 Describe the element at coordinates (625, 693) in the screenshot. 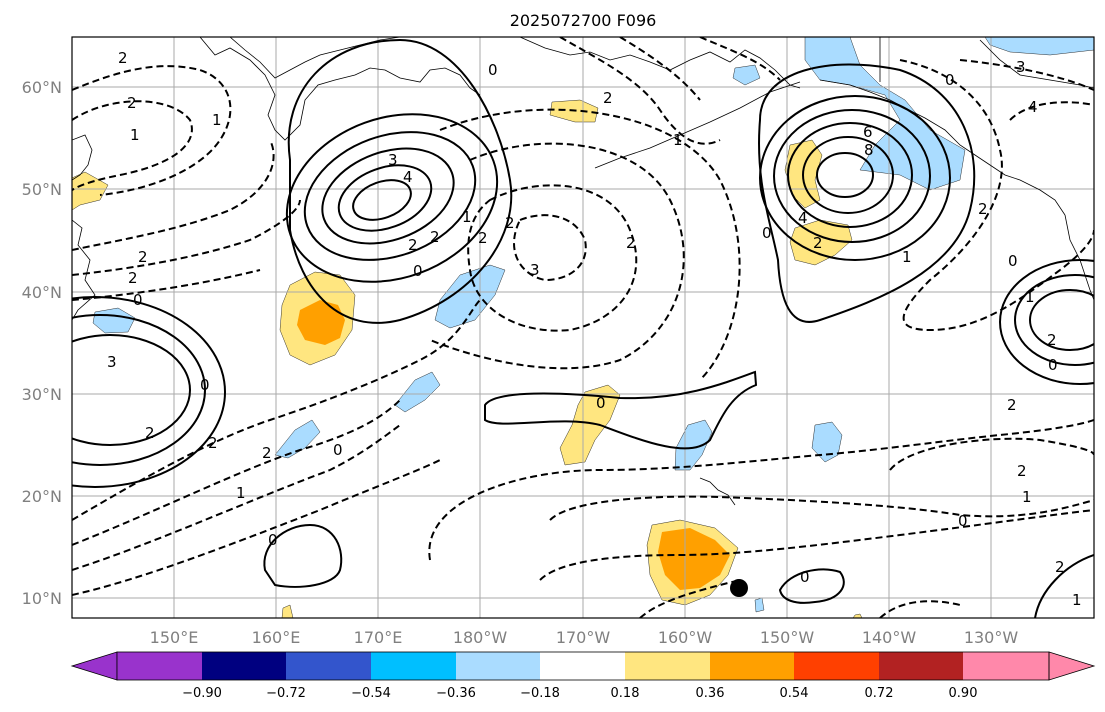

I see `colorbar-tick-label: 0.18` at that location.